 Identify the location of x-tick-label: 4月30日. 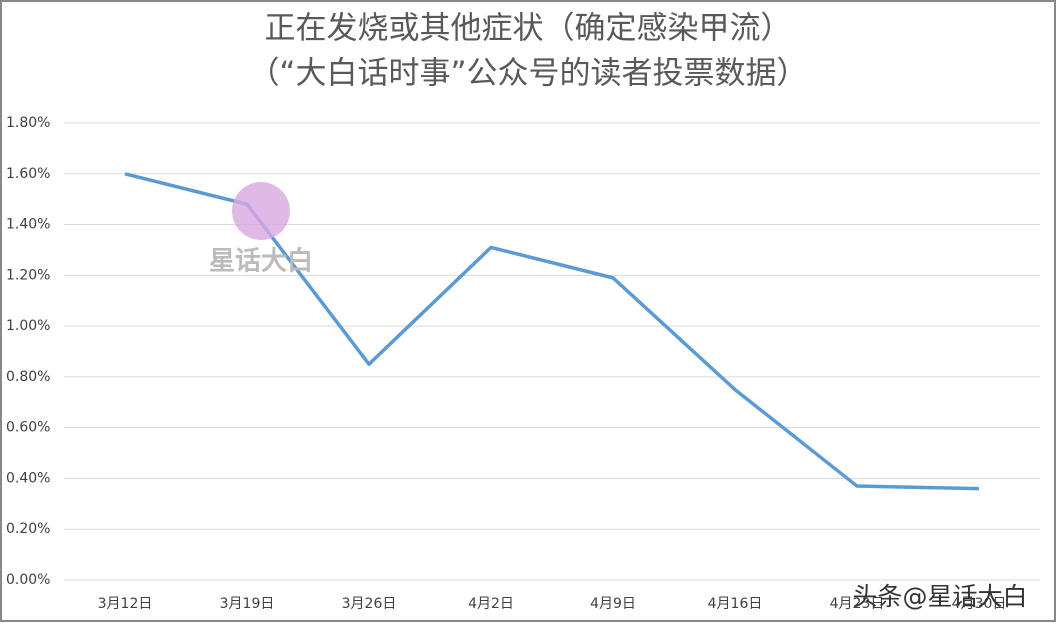
(979, 604).